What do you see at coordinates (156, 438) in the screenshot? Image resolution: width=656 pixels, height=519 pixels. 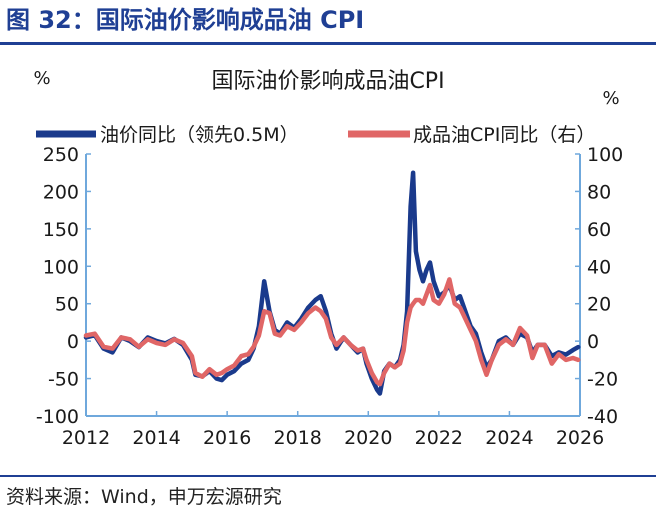 I see `x-tick-label: 2014` at bounding box center [156, 438].